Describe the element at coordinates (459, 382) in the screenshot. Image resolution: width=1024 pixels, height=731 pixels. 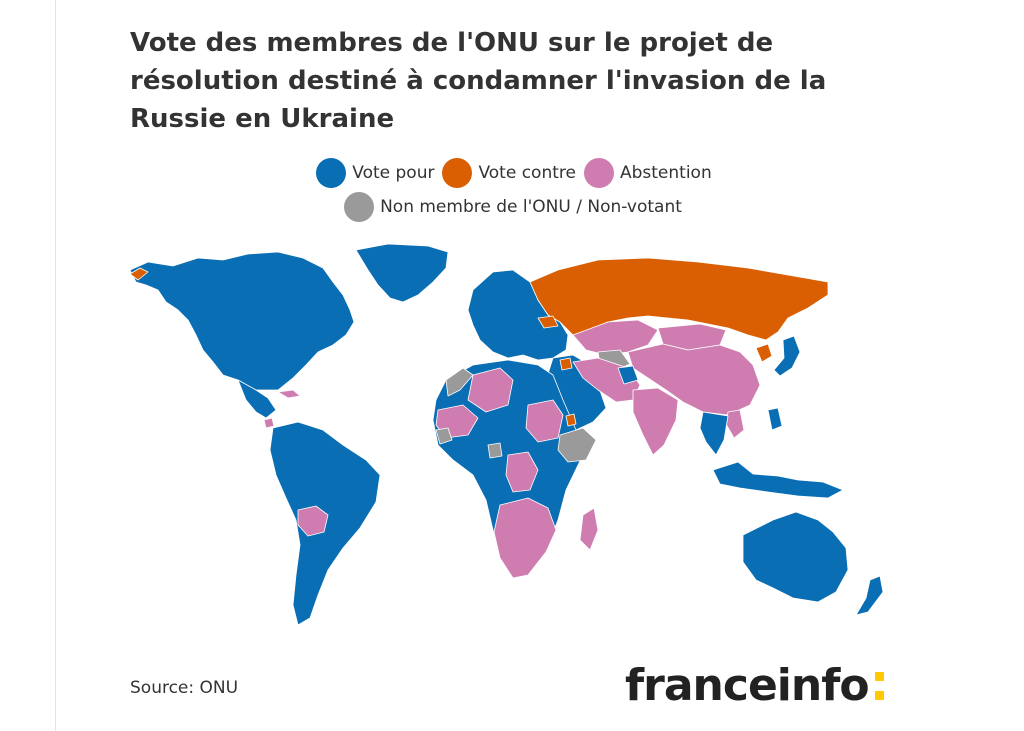
I see `region-morocco` at that location.